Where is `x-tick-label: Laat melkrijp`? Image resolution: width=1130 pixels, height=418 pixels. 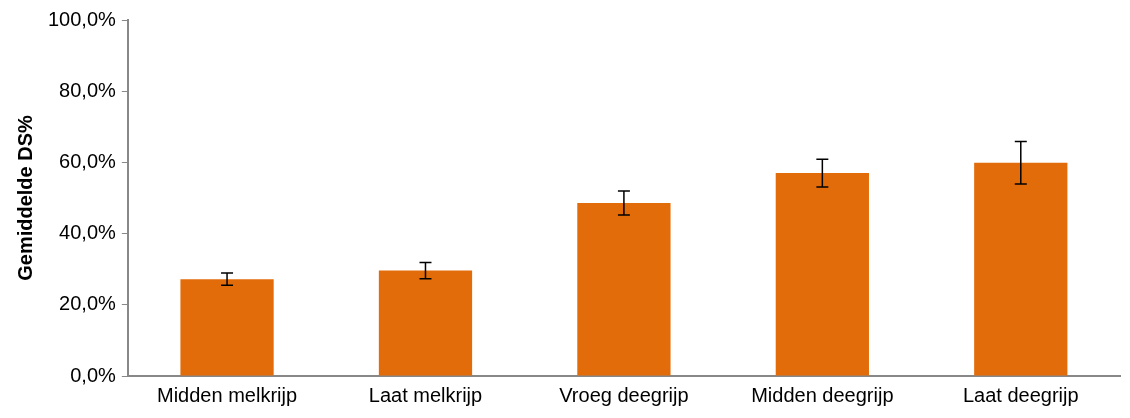
x-tick-label: Laat melkrijp is located at coordinates (425, 394).